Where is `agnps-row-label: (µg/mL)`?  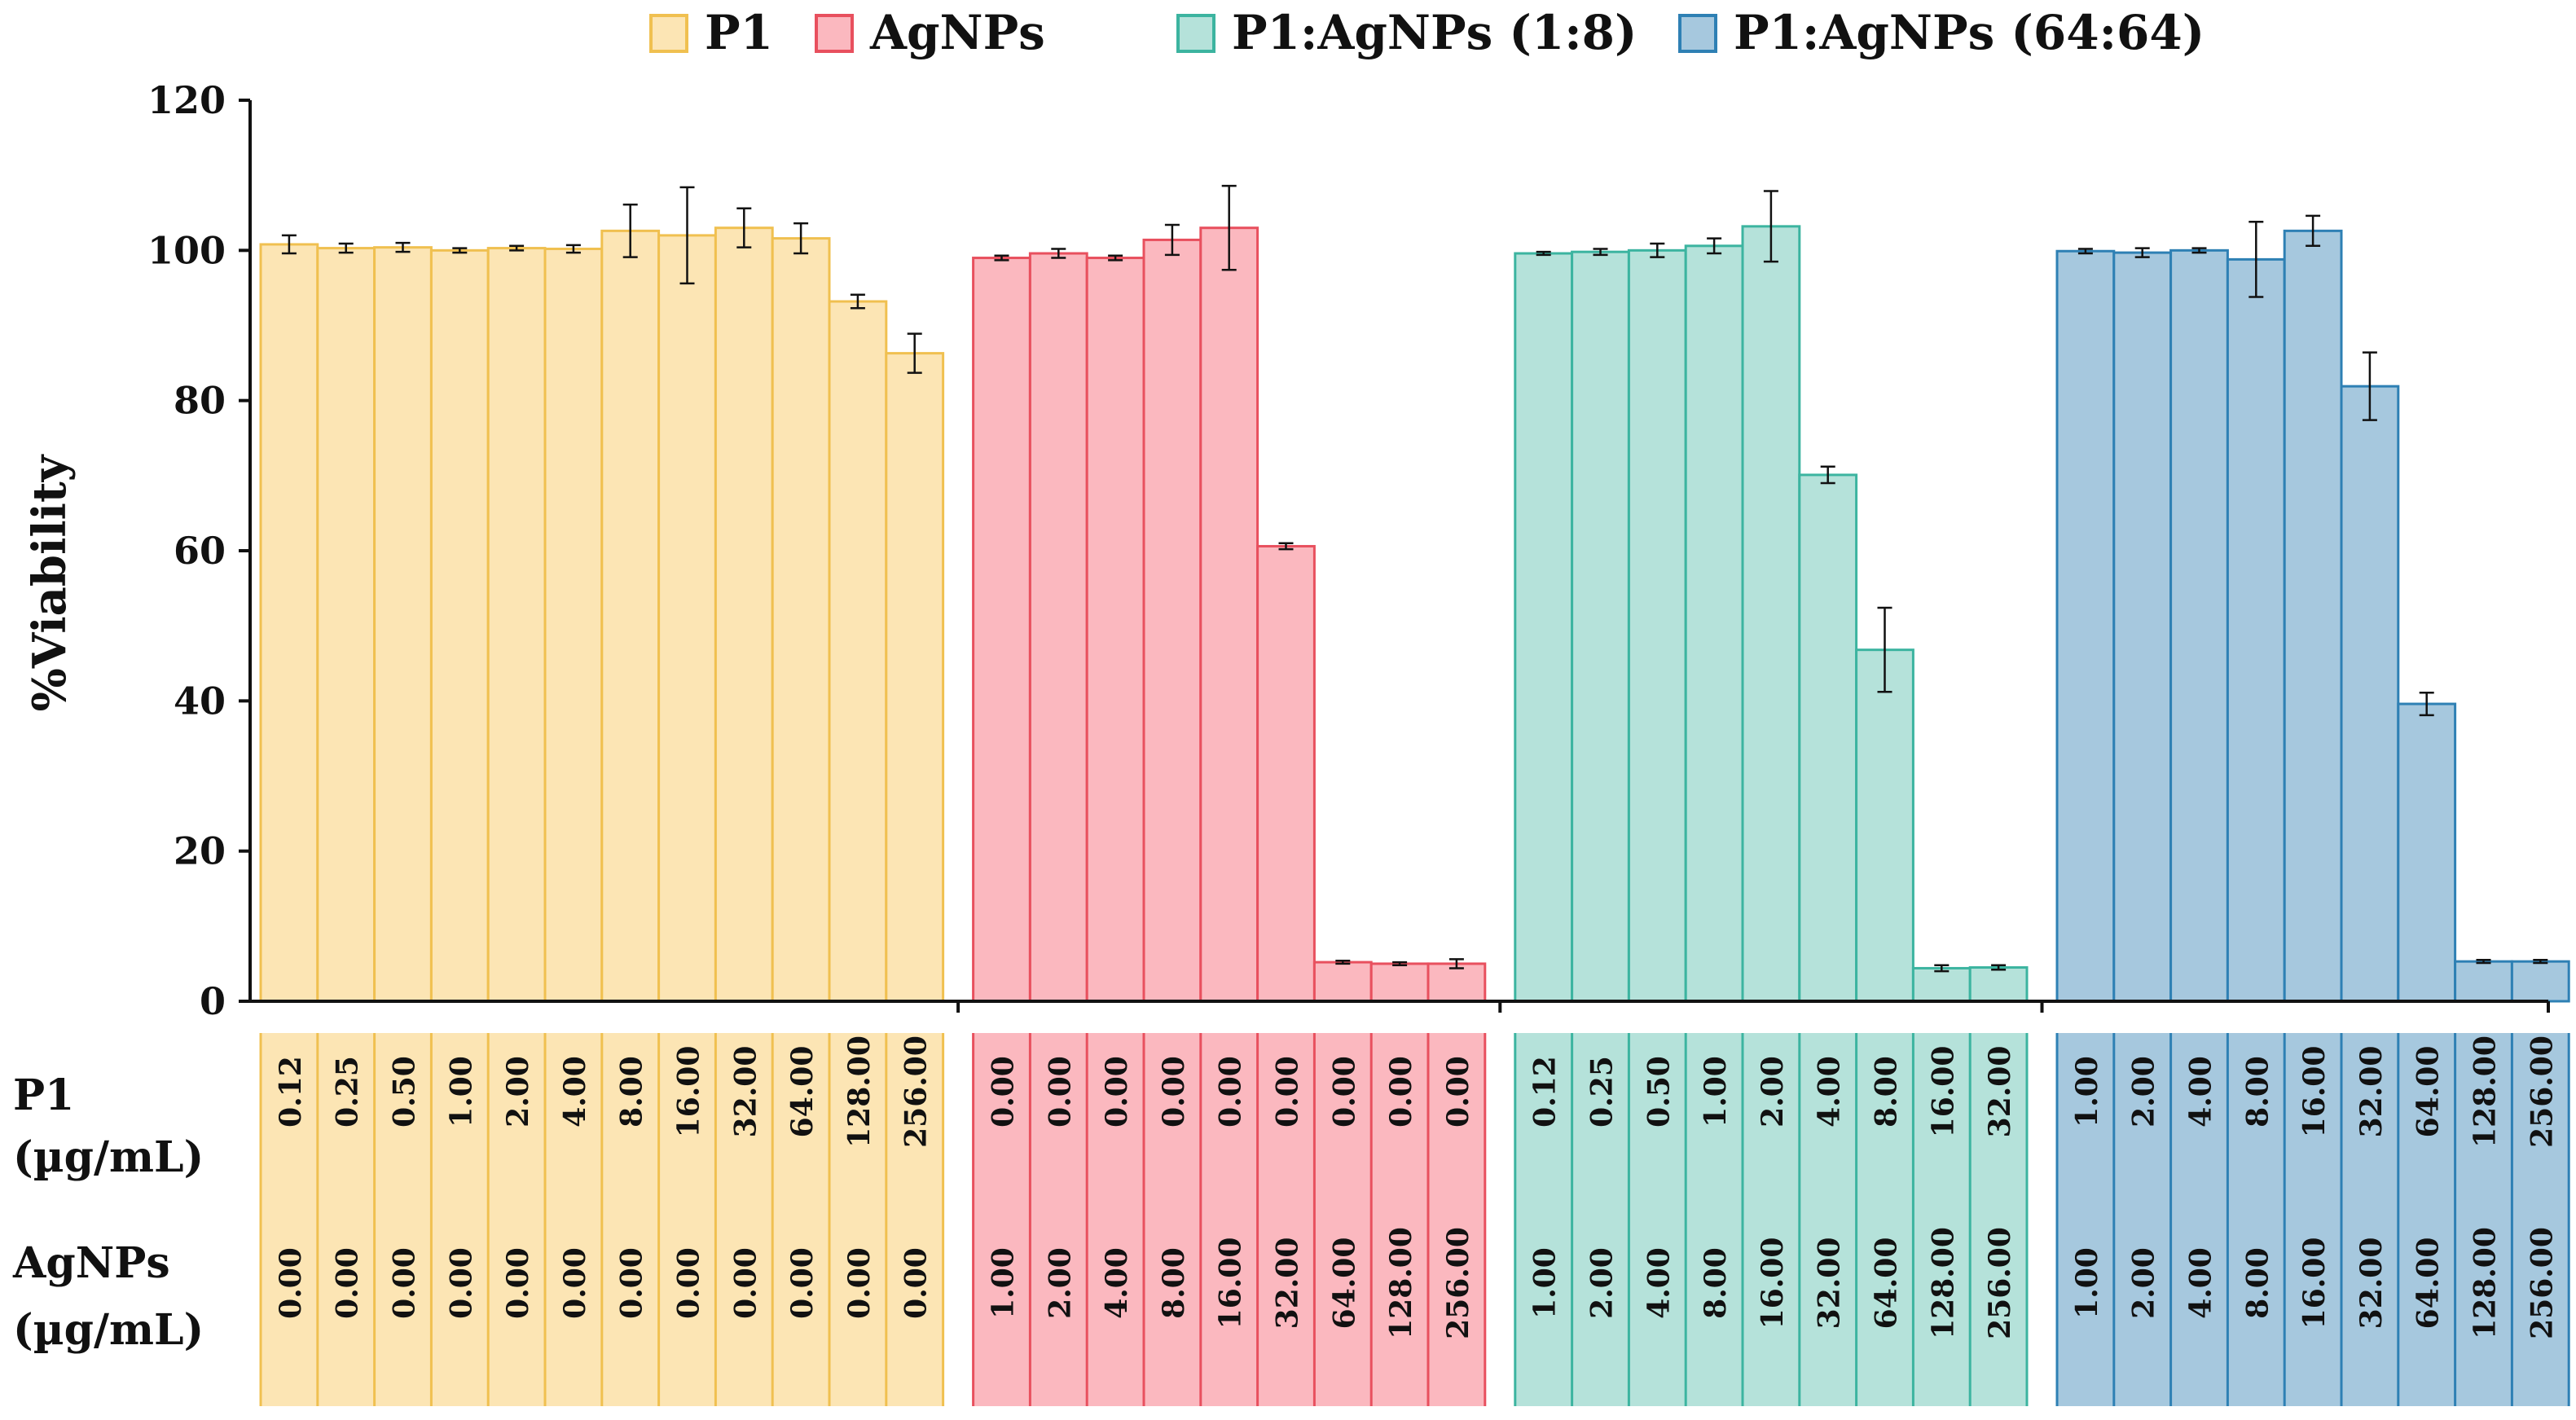 agnps-row-label: (µg/mL) is located at coordinates (108, 1330).